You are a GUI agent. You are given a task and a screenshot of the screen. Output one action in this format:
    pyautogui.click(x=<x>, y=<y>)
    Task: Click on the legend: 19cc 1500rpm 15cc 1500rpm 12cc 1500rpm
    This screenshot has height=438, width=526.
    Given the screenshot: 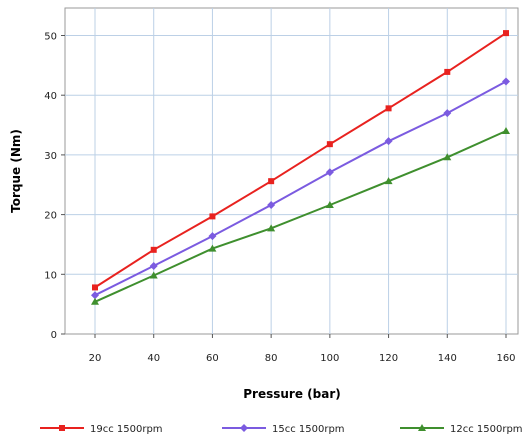 What is the action you would take?
    pyautogui.click(x=281, y=429)
    